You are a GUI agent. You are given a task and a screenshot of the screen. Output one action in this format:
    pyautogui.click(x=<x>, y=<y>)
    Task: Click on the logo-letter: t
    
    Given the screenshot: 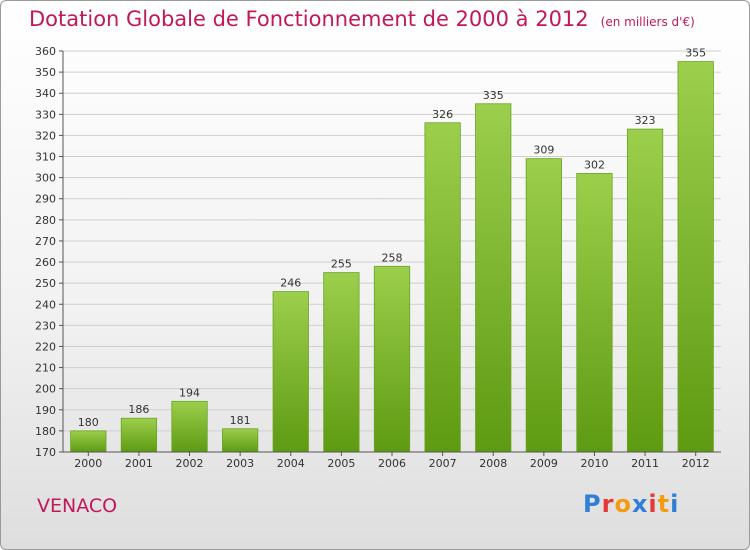 What is the action you would take?
    pyautogui.click(x=664, y=504)
    